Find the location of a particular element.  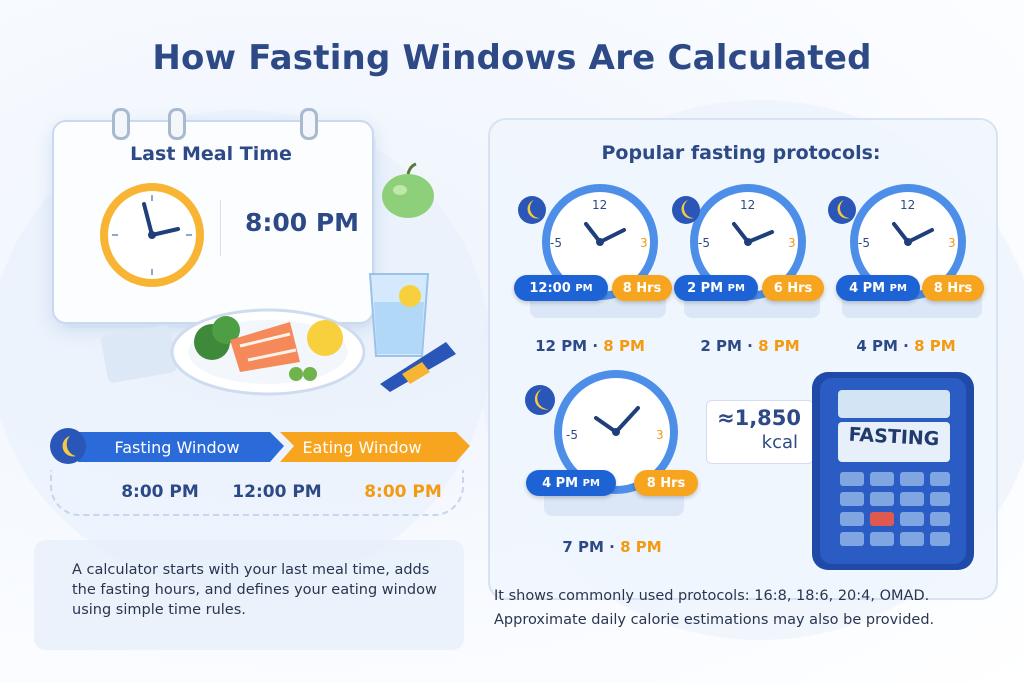

protocol-3-window-end: 8 PM is located at coordinates (935, 346).